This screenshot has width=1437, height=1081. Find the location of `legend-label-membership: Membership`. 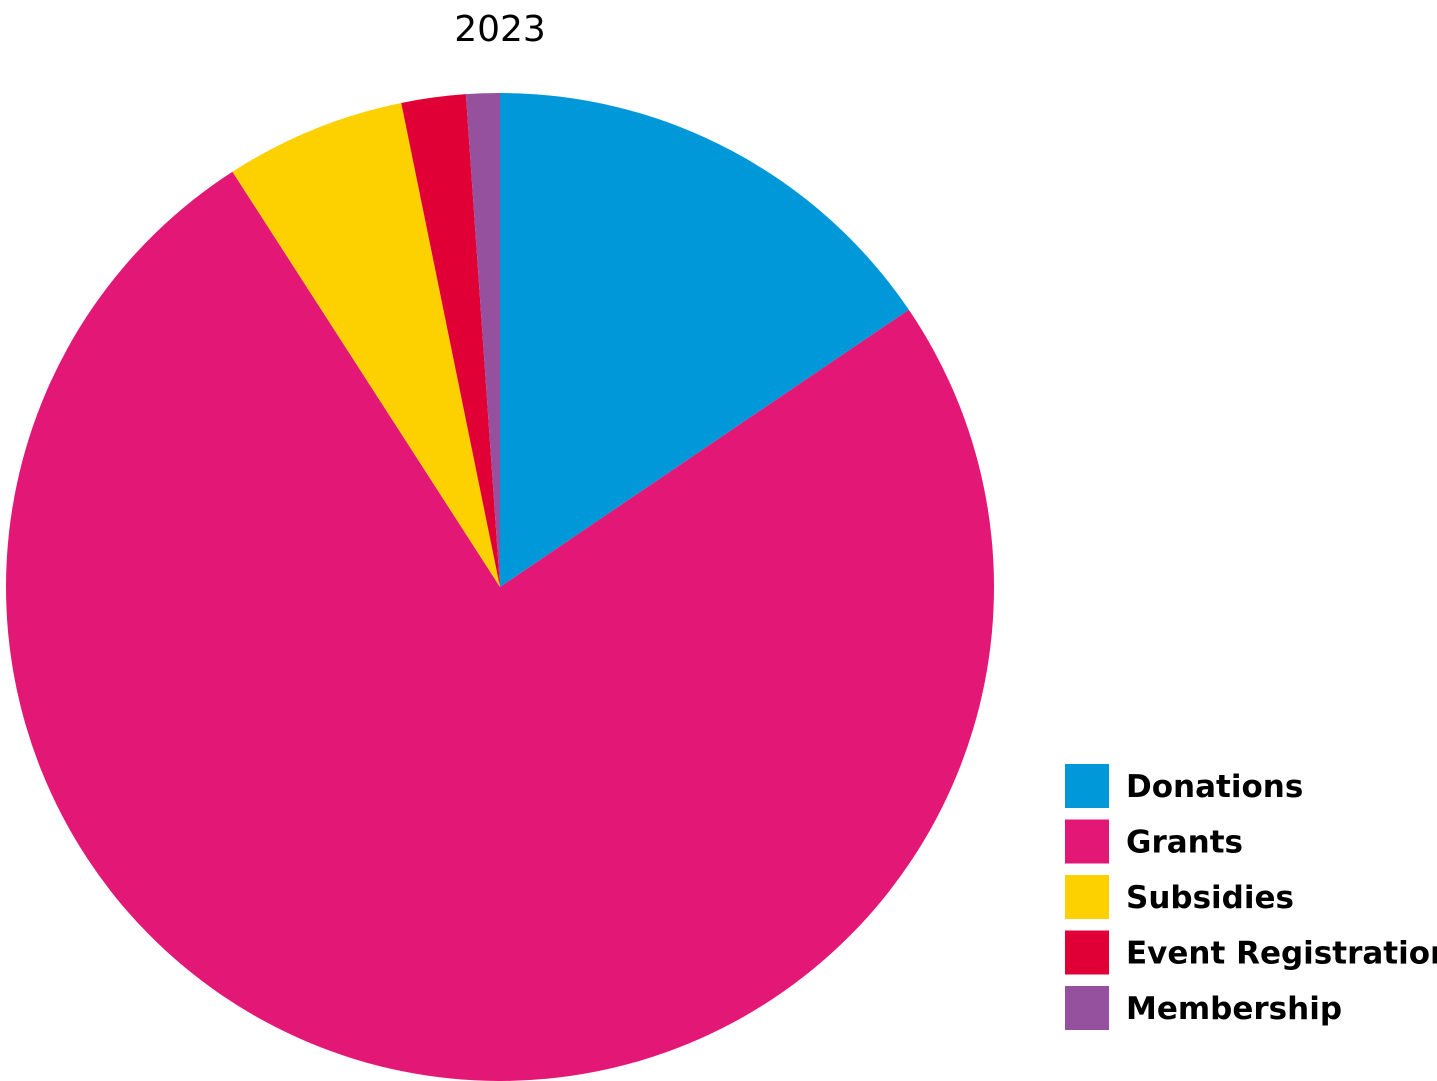

legend-label-membership: Membership is located at coordinates (1234, 1009).